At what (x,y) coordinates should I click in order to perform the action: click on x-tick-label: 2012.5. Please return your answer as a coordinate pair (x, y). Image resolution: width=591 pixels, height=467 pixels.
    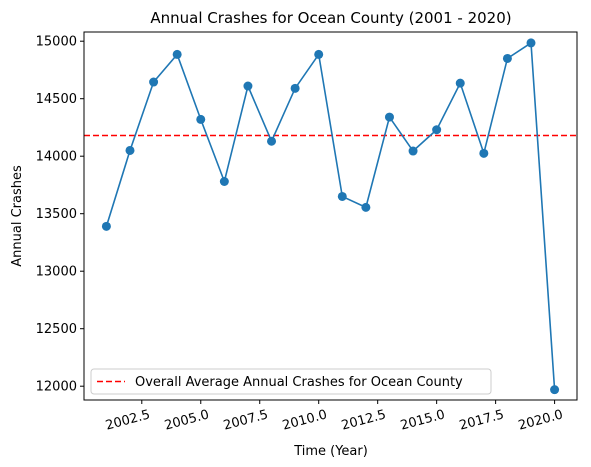
    Looking at the image, I should click on (364, 420).